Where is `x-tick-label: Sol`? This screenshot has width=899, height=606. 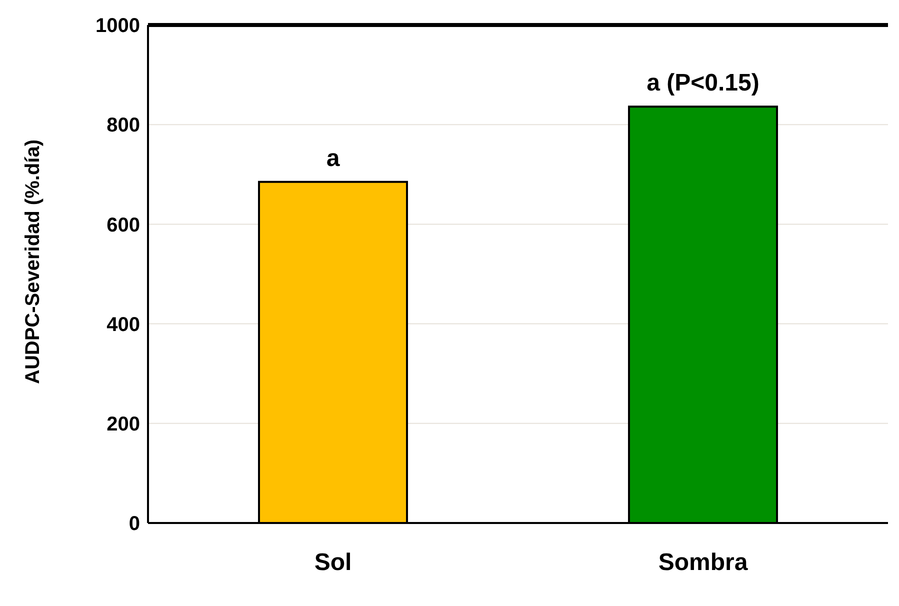
x-tick-label: Sol is located at coordinates (333, 562).